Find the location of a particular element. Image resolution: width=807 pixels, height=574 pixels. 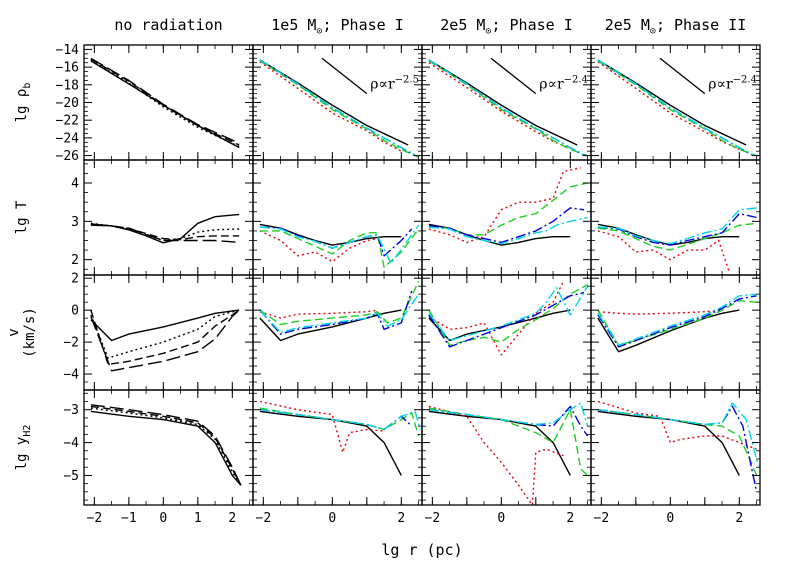

xtick-label-2-2: 2 is located at coordinates (570, 518).